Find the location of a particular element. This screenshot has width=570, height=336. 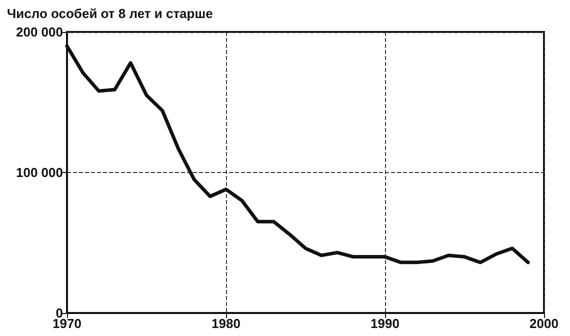

x-tick-label: 2000 is located at coordinates (544, 323).